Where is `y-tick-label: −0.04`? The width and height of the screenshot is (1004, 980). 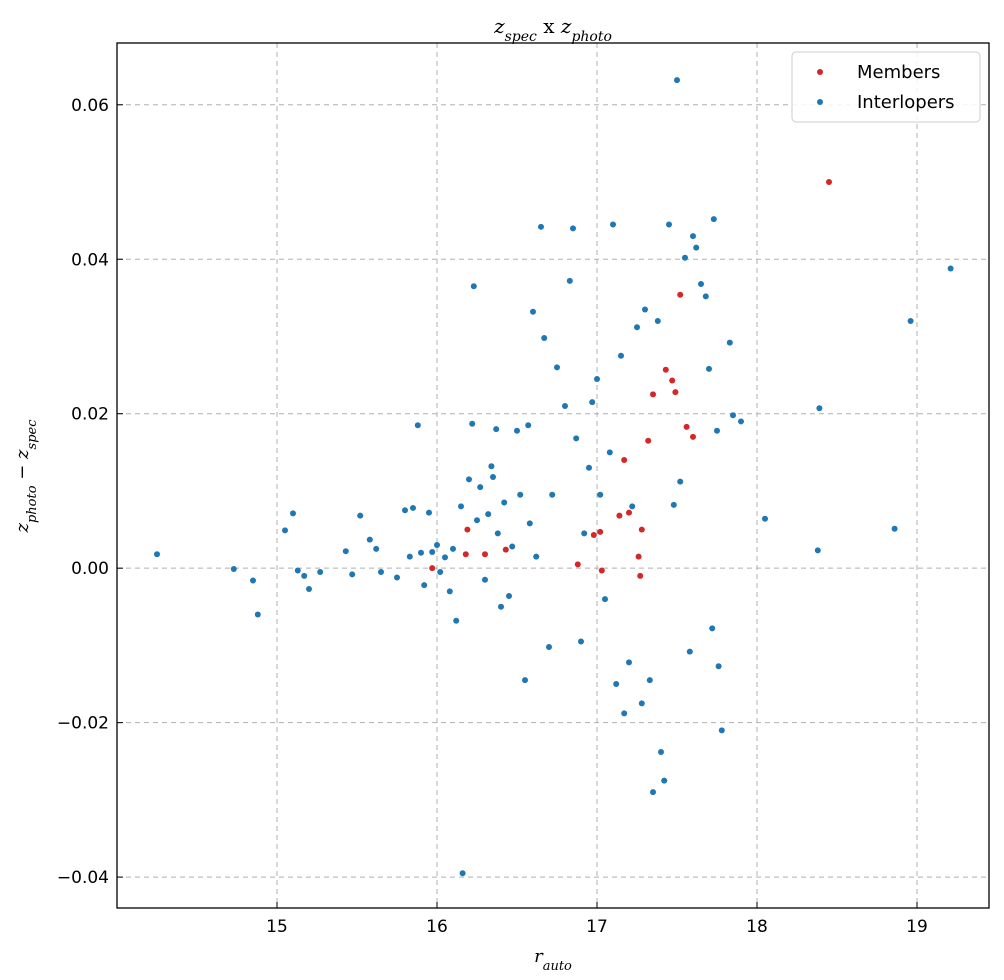
y-tick-label: −0.04 is located at coordinates (83, 878).